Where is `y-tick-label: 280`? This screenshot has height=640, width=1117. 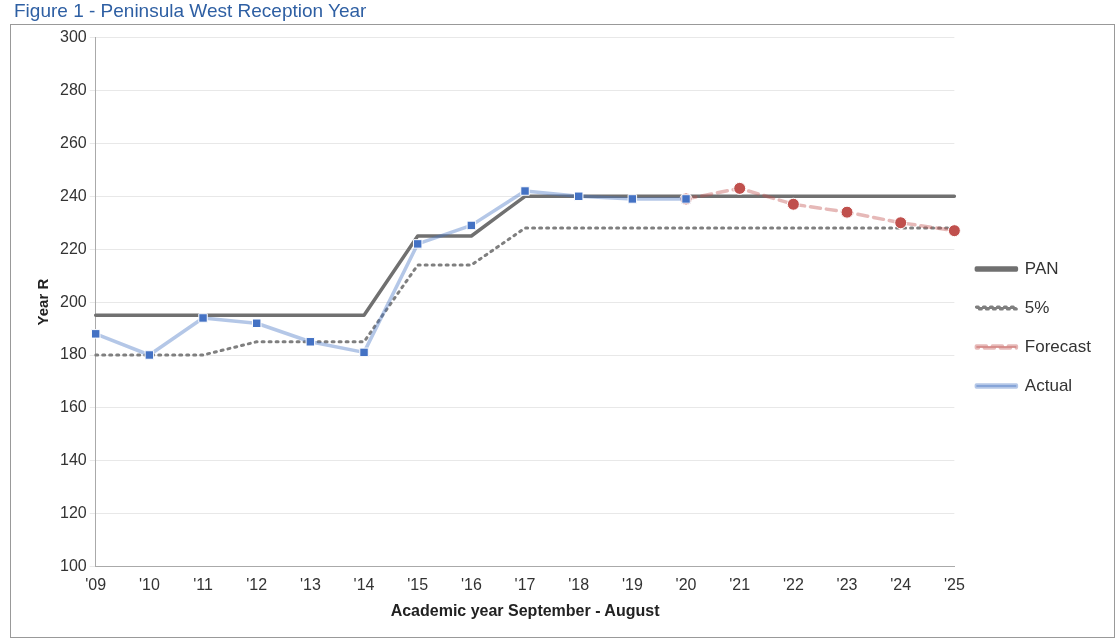 y-tick-label: 280 is located at coordinates (73, 89).